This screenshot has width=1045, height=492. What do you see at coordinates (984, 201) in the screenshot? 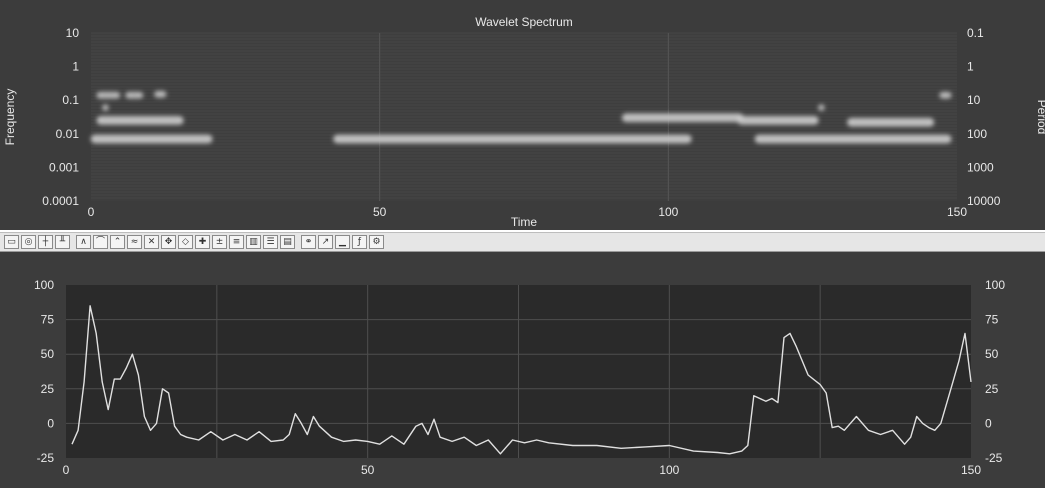
I see `spectrum-y2-tick-label: 10000` at bounding box center [984, 201].